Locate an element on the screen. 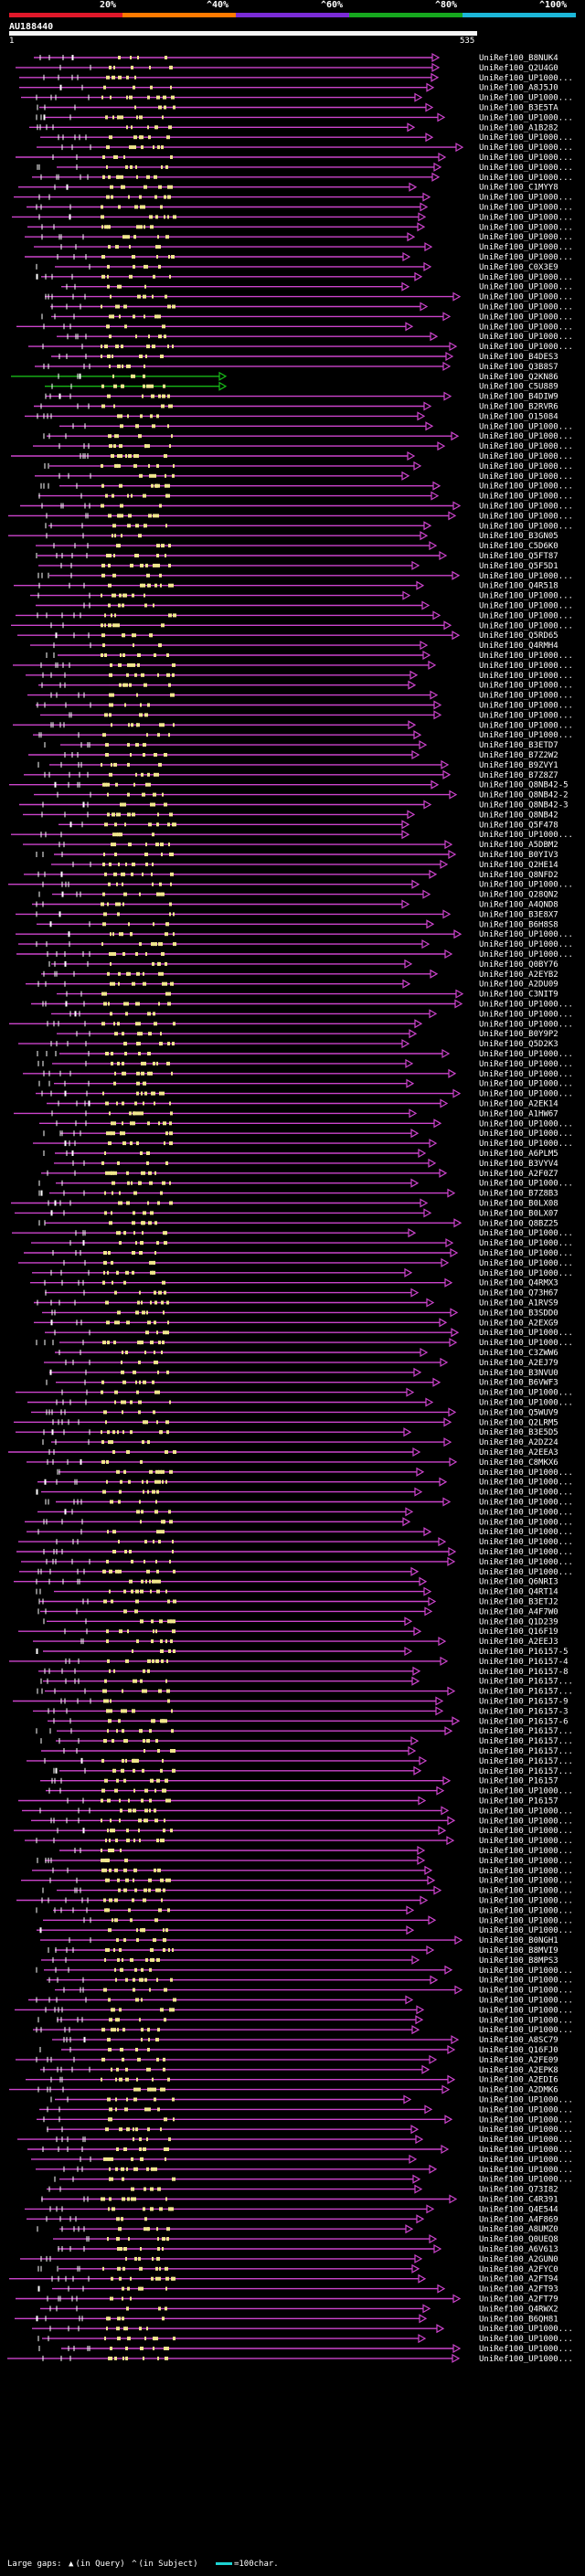 This screenshot has height=2576, width=585. hit-row: UniRef100_B4DES3 is located at coordinates (304, 356).